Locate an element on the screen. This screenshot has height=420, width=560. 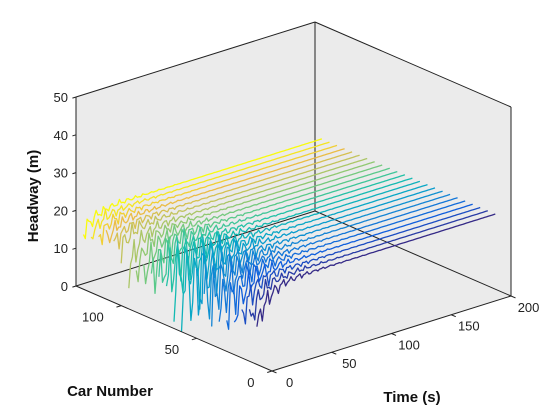
x-tick-label: 200 is located at coordinates (529, 307).